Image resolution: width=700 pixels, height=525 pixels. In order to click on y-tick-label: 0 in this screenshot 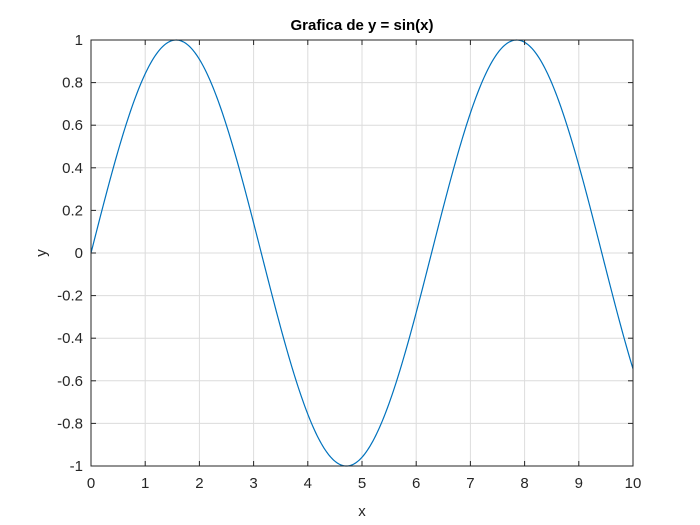, I will do `click(79, 253)`.